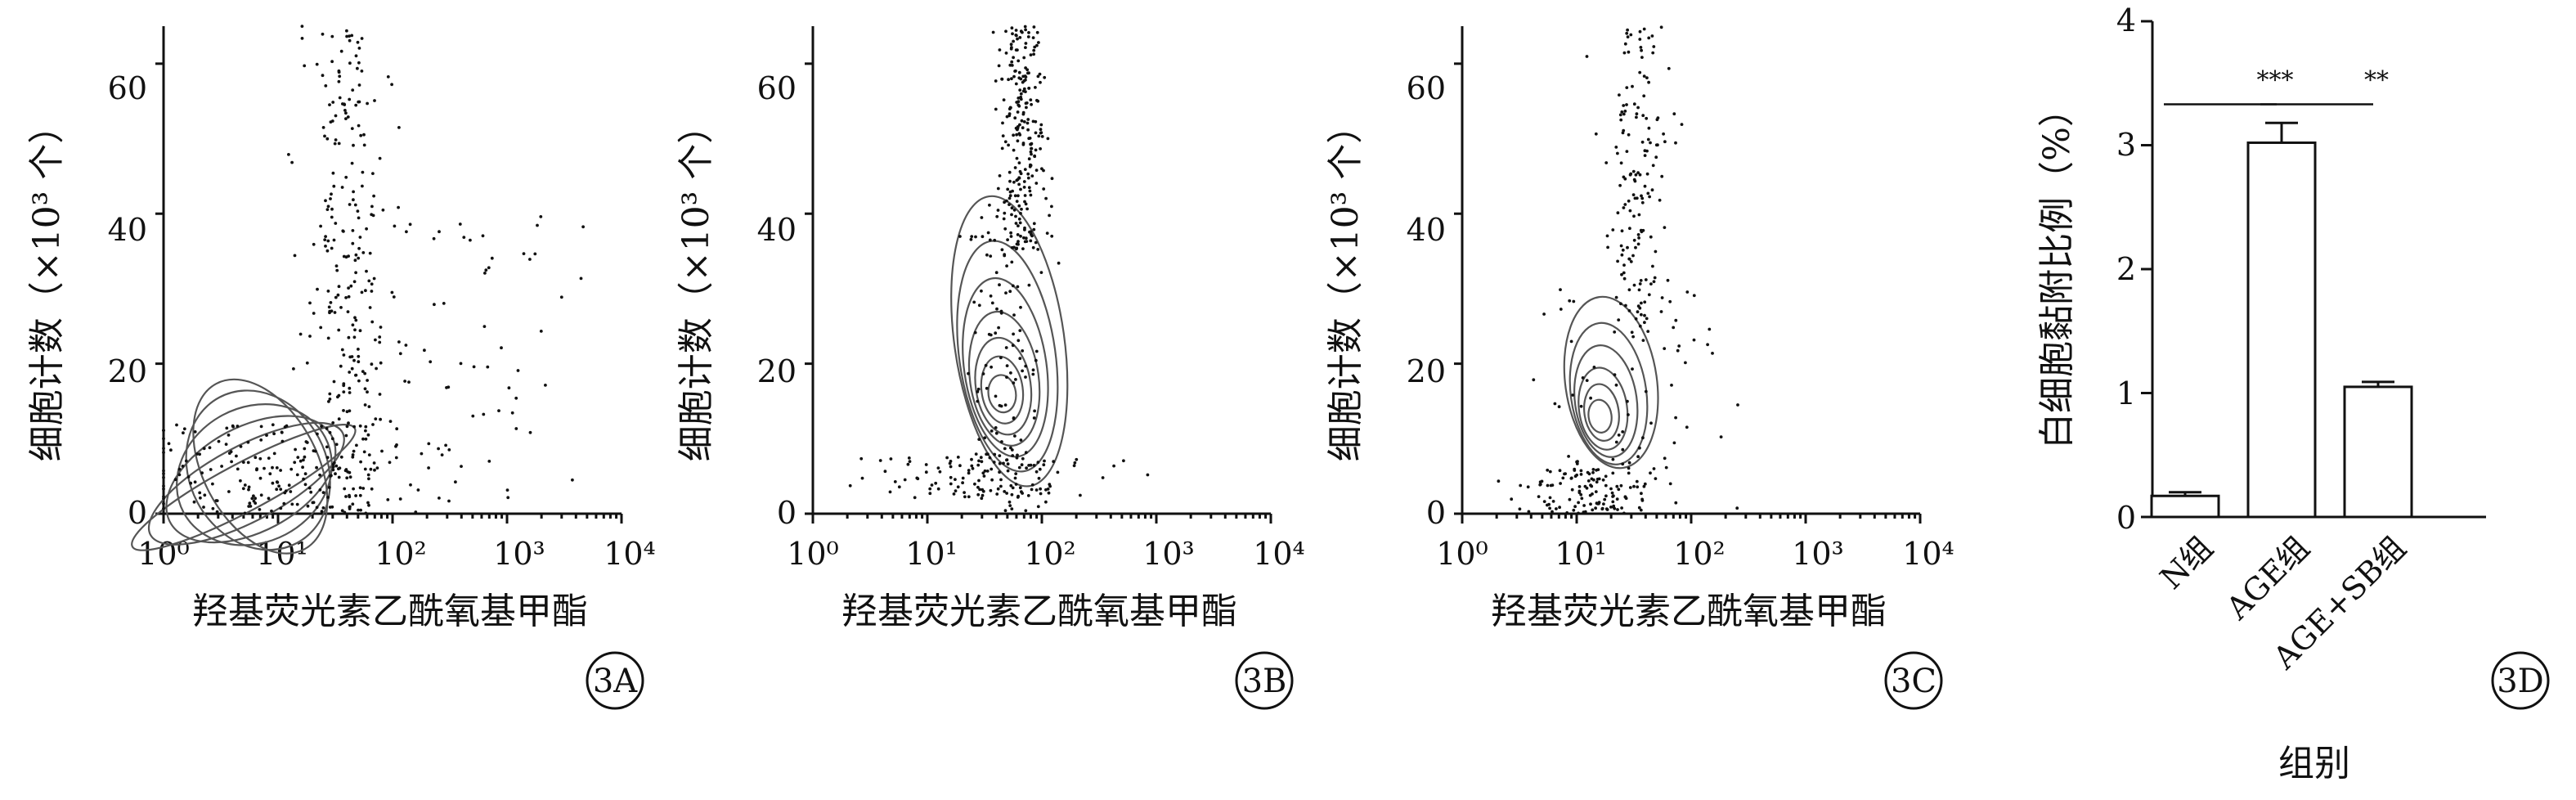 This screenshot has width=2576, height=800. Describe the element at coordinates (2126, 269) in the screenshot. I see `y-tick-label: 2` at that location.